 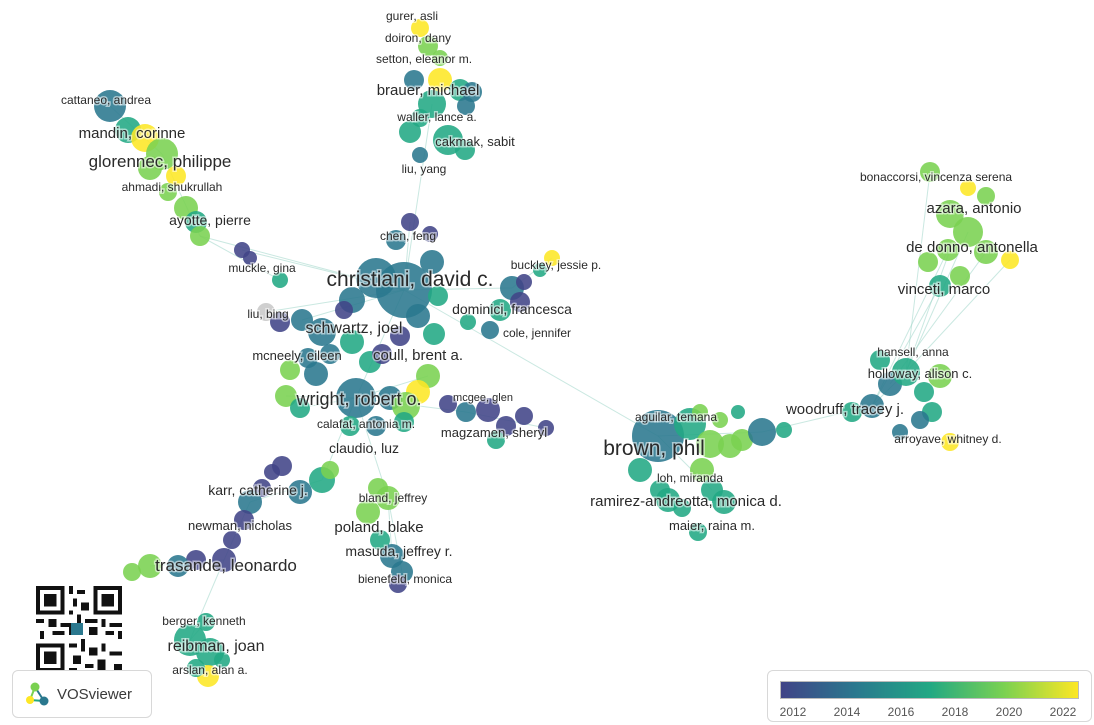 What do you see at coordinates (418, 38) in the screenshot?
I see `node-label: doiron, dany` at bounding box center [418, 38].